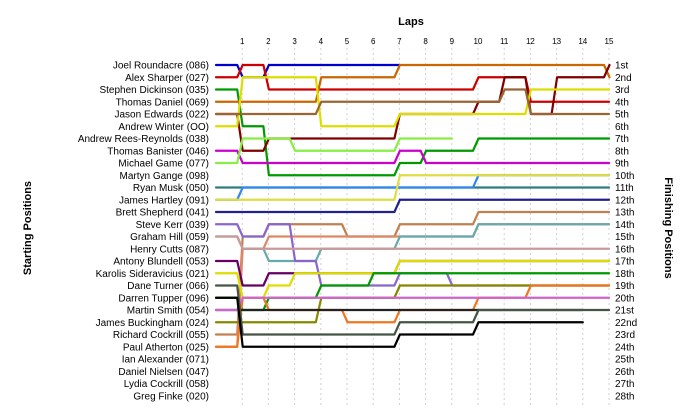 The height and width of the screenshot is (420, 700). I want to click on right-axis-title: Finishing Positions, so click(668, 227).